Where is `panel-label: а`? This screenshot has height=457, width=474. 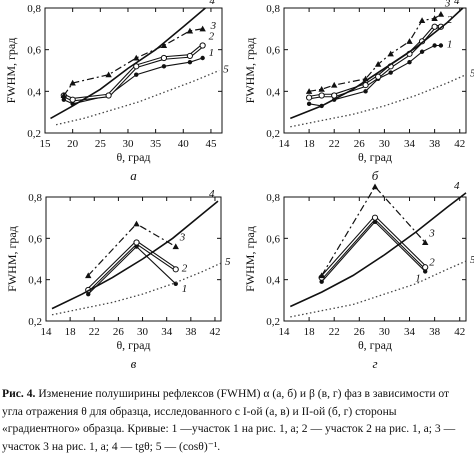 panel-label: а is located at coordinates (133, 175).